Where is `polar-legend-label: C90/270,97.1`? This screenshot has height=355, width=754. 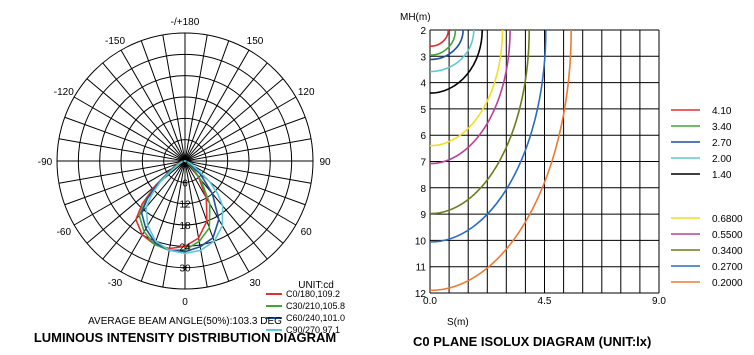
polar-legend-label: C90/270,97.1 is located at coordinates (313, 330).